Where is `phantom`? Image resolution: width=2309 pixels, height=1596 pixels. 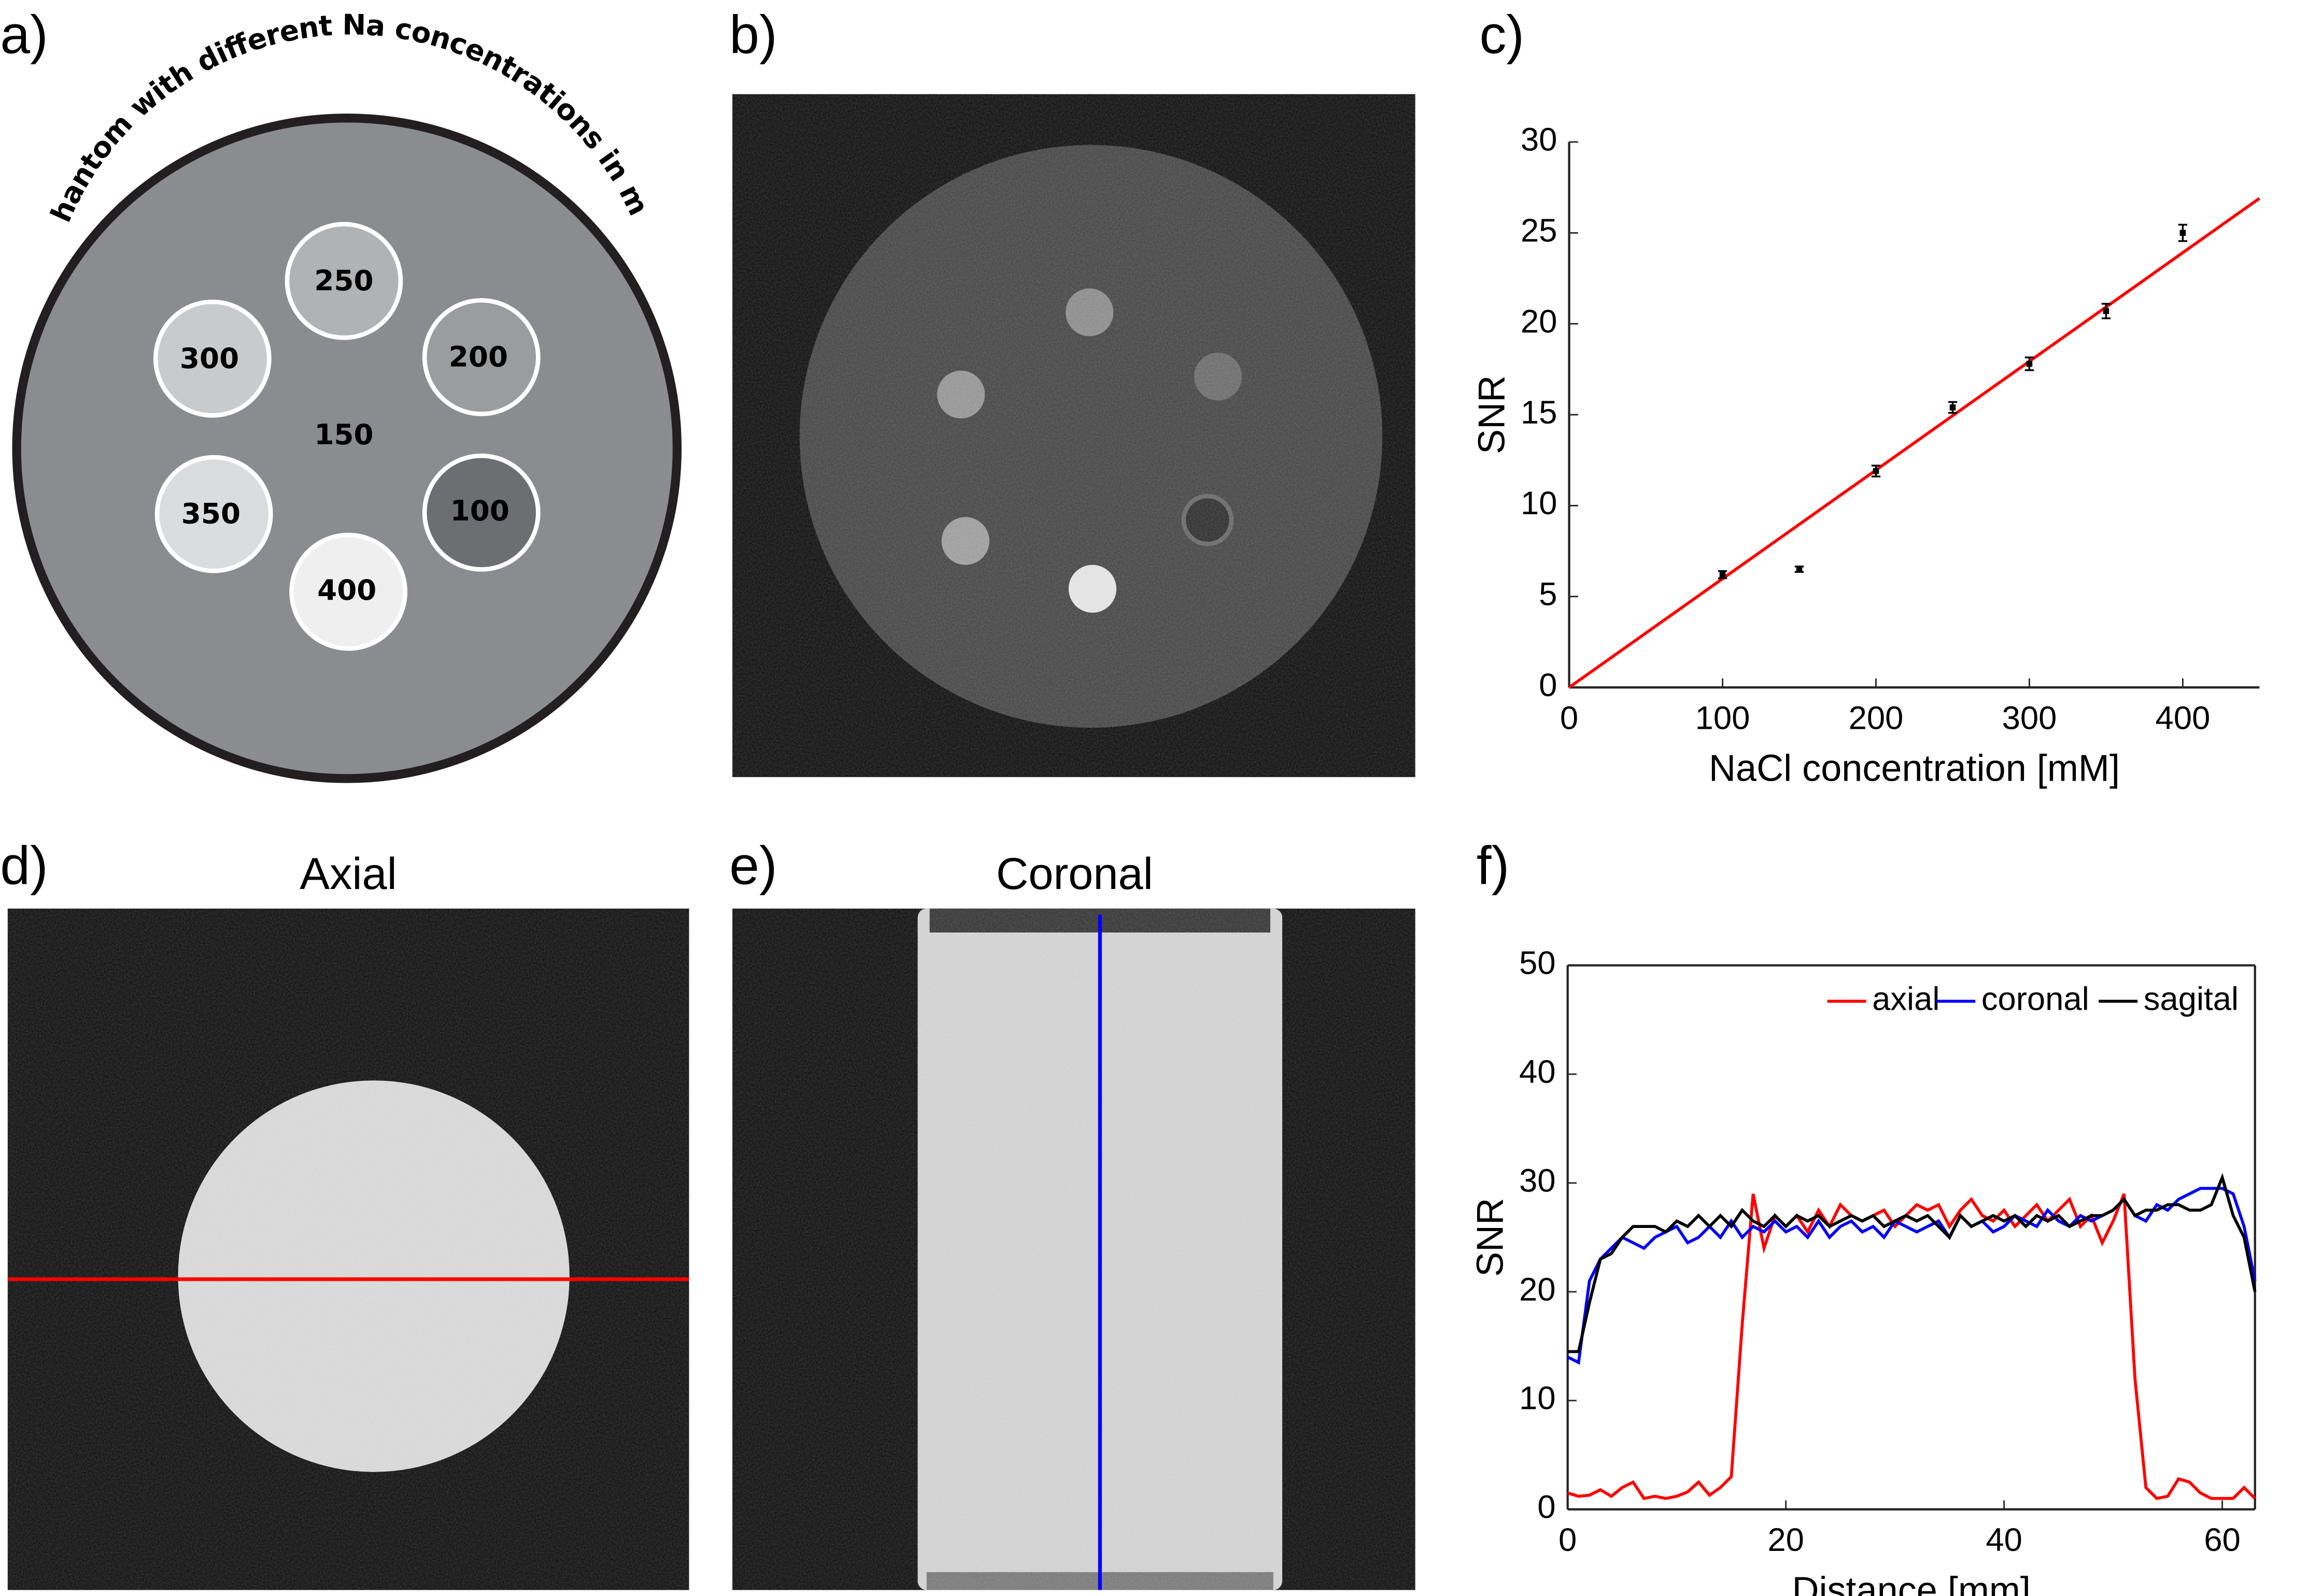
phantom is located at coordinates (347, 448).